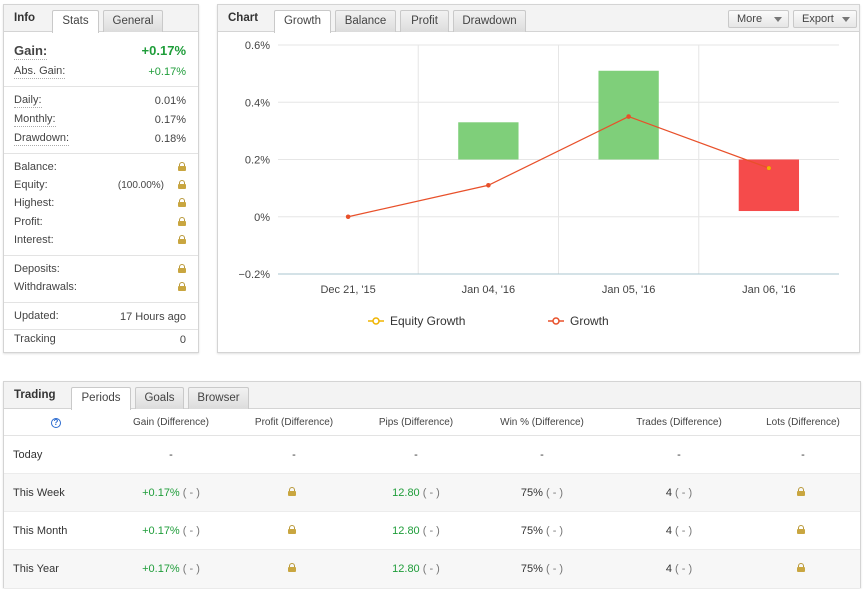  Describe the element at coordinates (182, 340) in the screenshot. I see `stat-tracking-value: 0` at that location.